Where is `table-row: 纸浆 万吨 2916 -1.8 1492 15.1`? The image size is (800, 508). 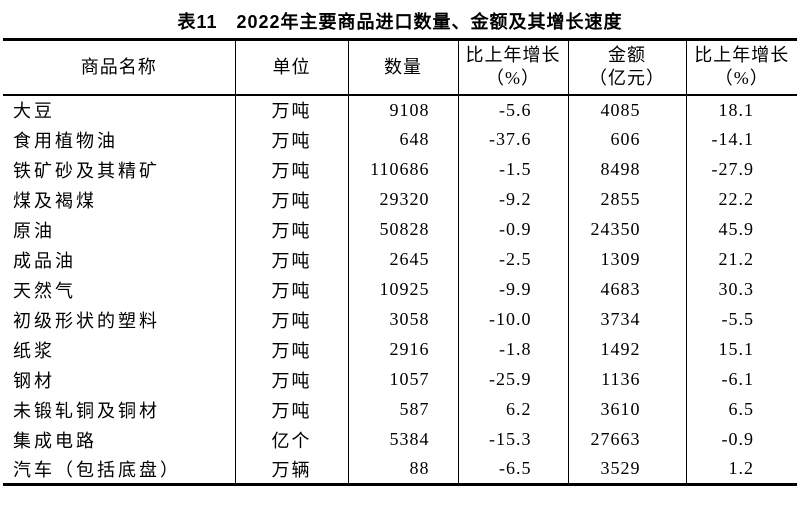 table-row: 纸浆 万吨 2916 -1.8 1492 15.1 is located at coordinates (400, 349).